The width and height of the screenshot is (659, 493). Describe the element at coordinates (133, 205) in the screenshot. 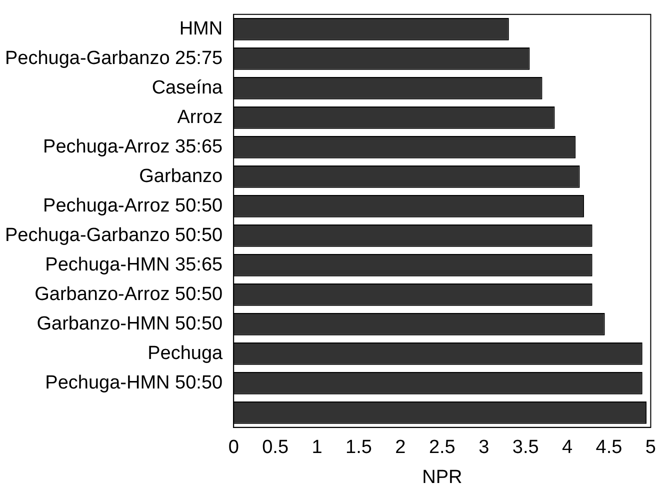

I see `y-tick-label: Pechuga-Arroz 50:50` at that location.